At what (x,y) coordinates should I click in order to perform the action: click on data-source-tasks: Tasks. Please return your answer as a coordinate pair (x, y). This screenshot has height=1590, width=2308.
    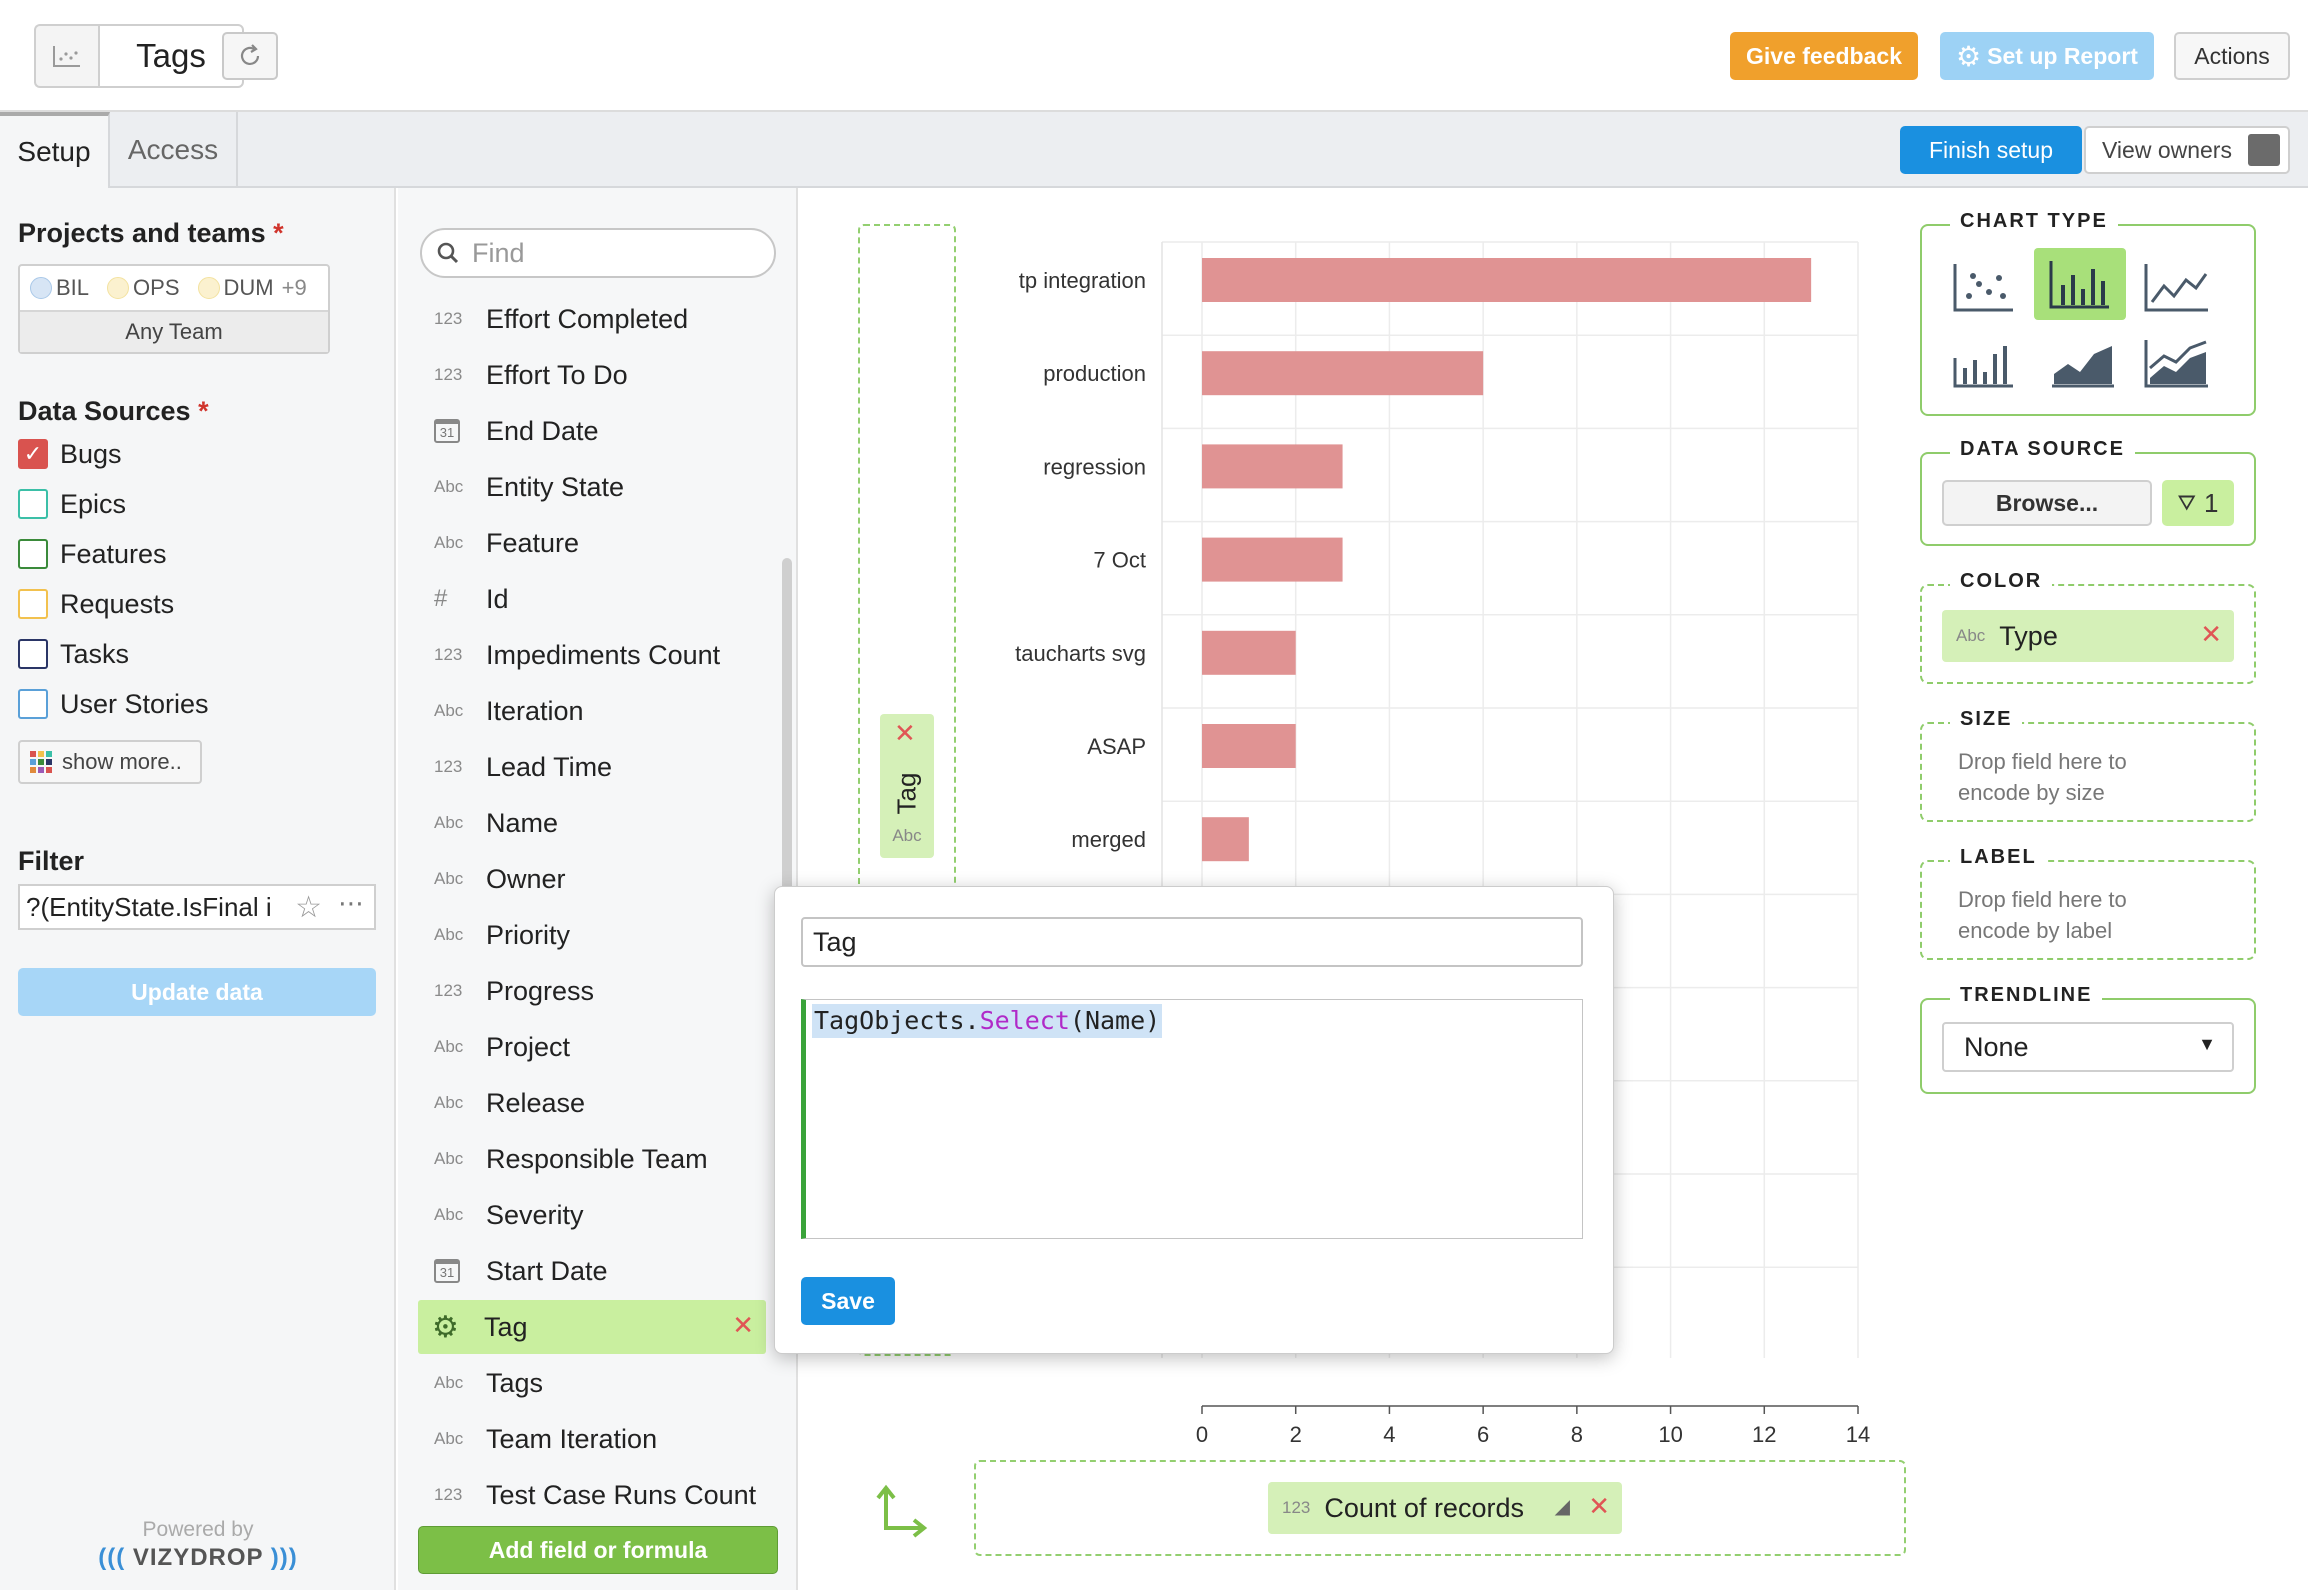
    Looking at the image, I should click on (73, 654).